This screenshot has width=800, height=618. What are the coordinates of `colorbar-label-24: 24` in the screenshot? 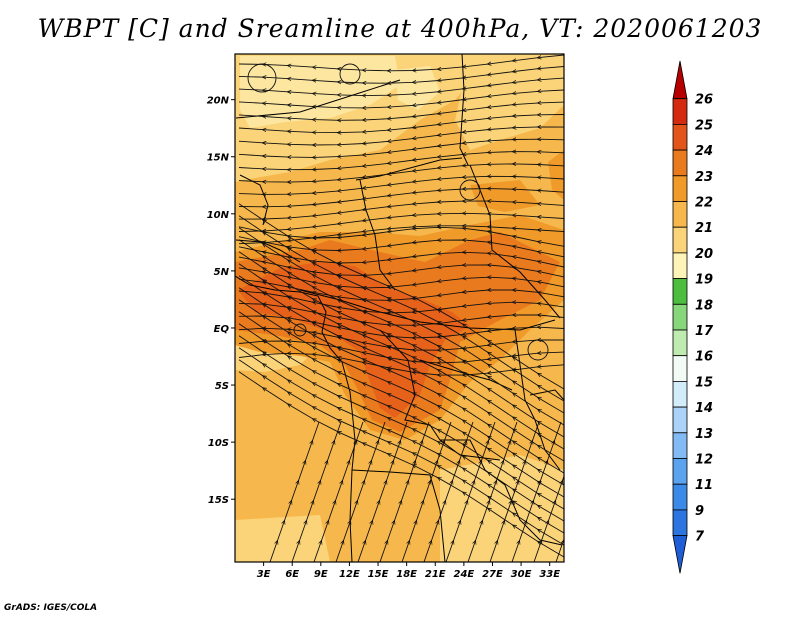 It's located at (704, 151).